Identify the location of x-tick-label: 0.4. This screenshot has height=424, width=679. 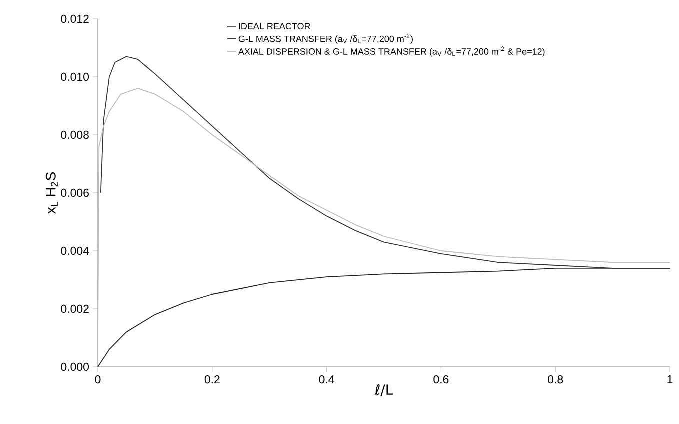
(326, 380).